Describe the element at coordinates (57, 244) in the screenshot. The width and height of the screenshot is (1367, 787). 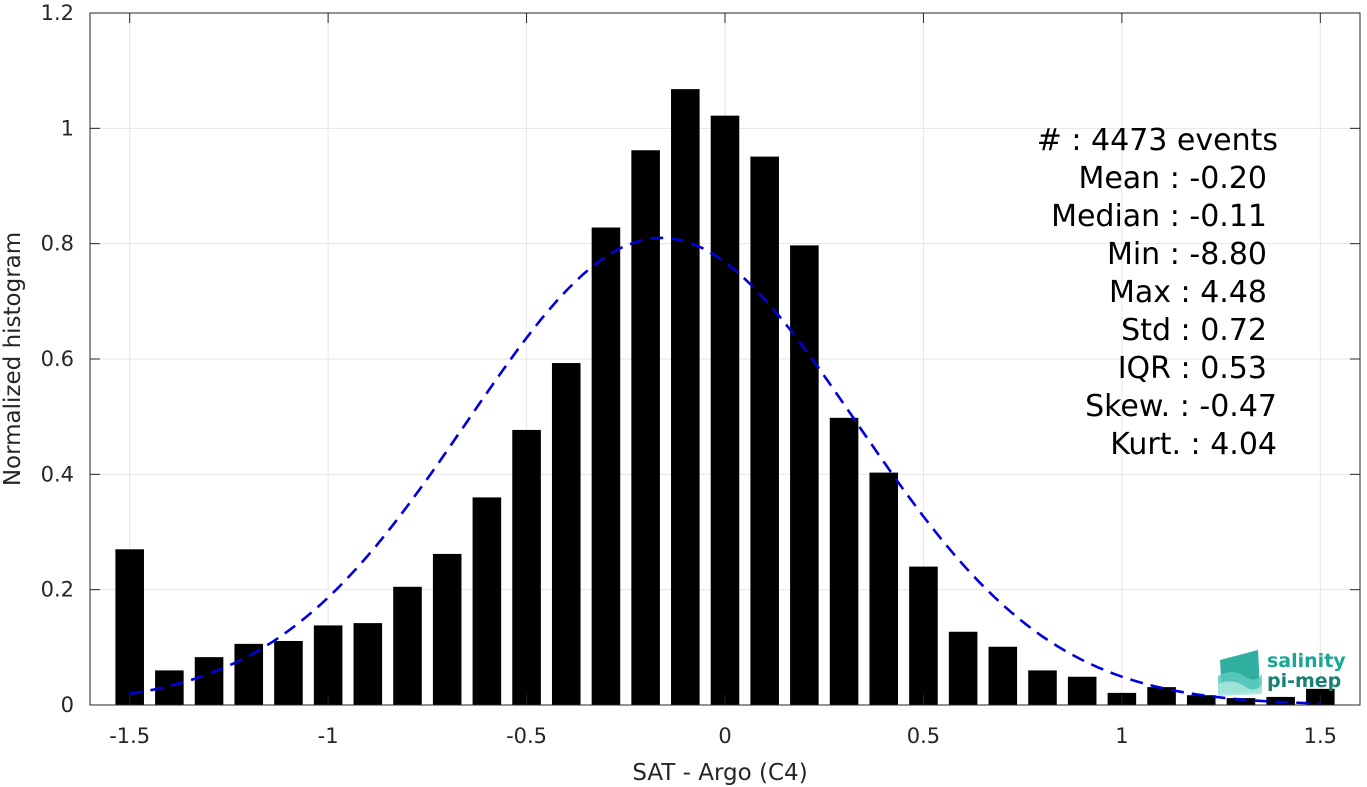
I see `y-tick-label: 0.8` at that location.